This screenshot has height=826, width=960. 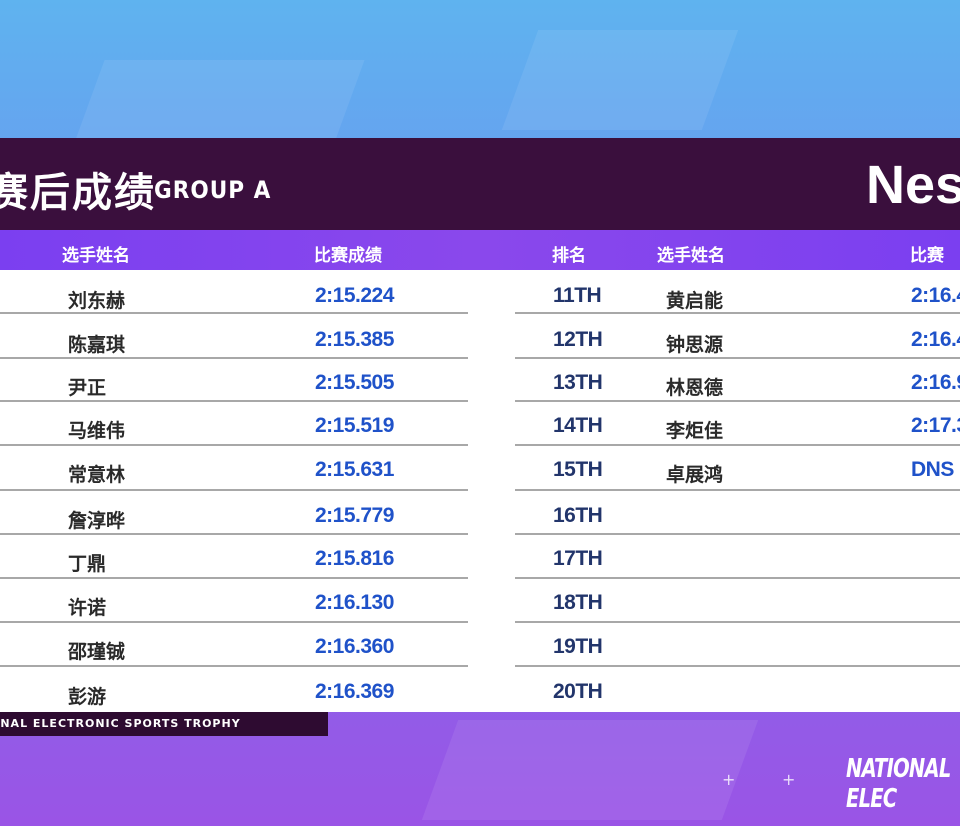 What do you see at coordinates (578, 469) in the screenshot?
I see `right-rank: 15TH` at bounding box center [578, 469].